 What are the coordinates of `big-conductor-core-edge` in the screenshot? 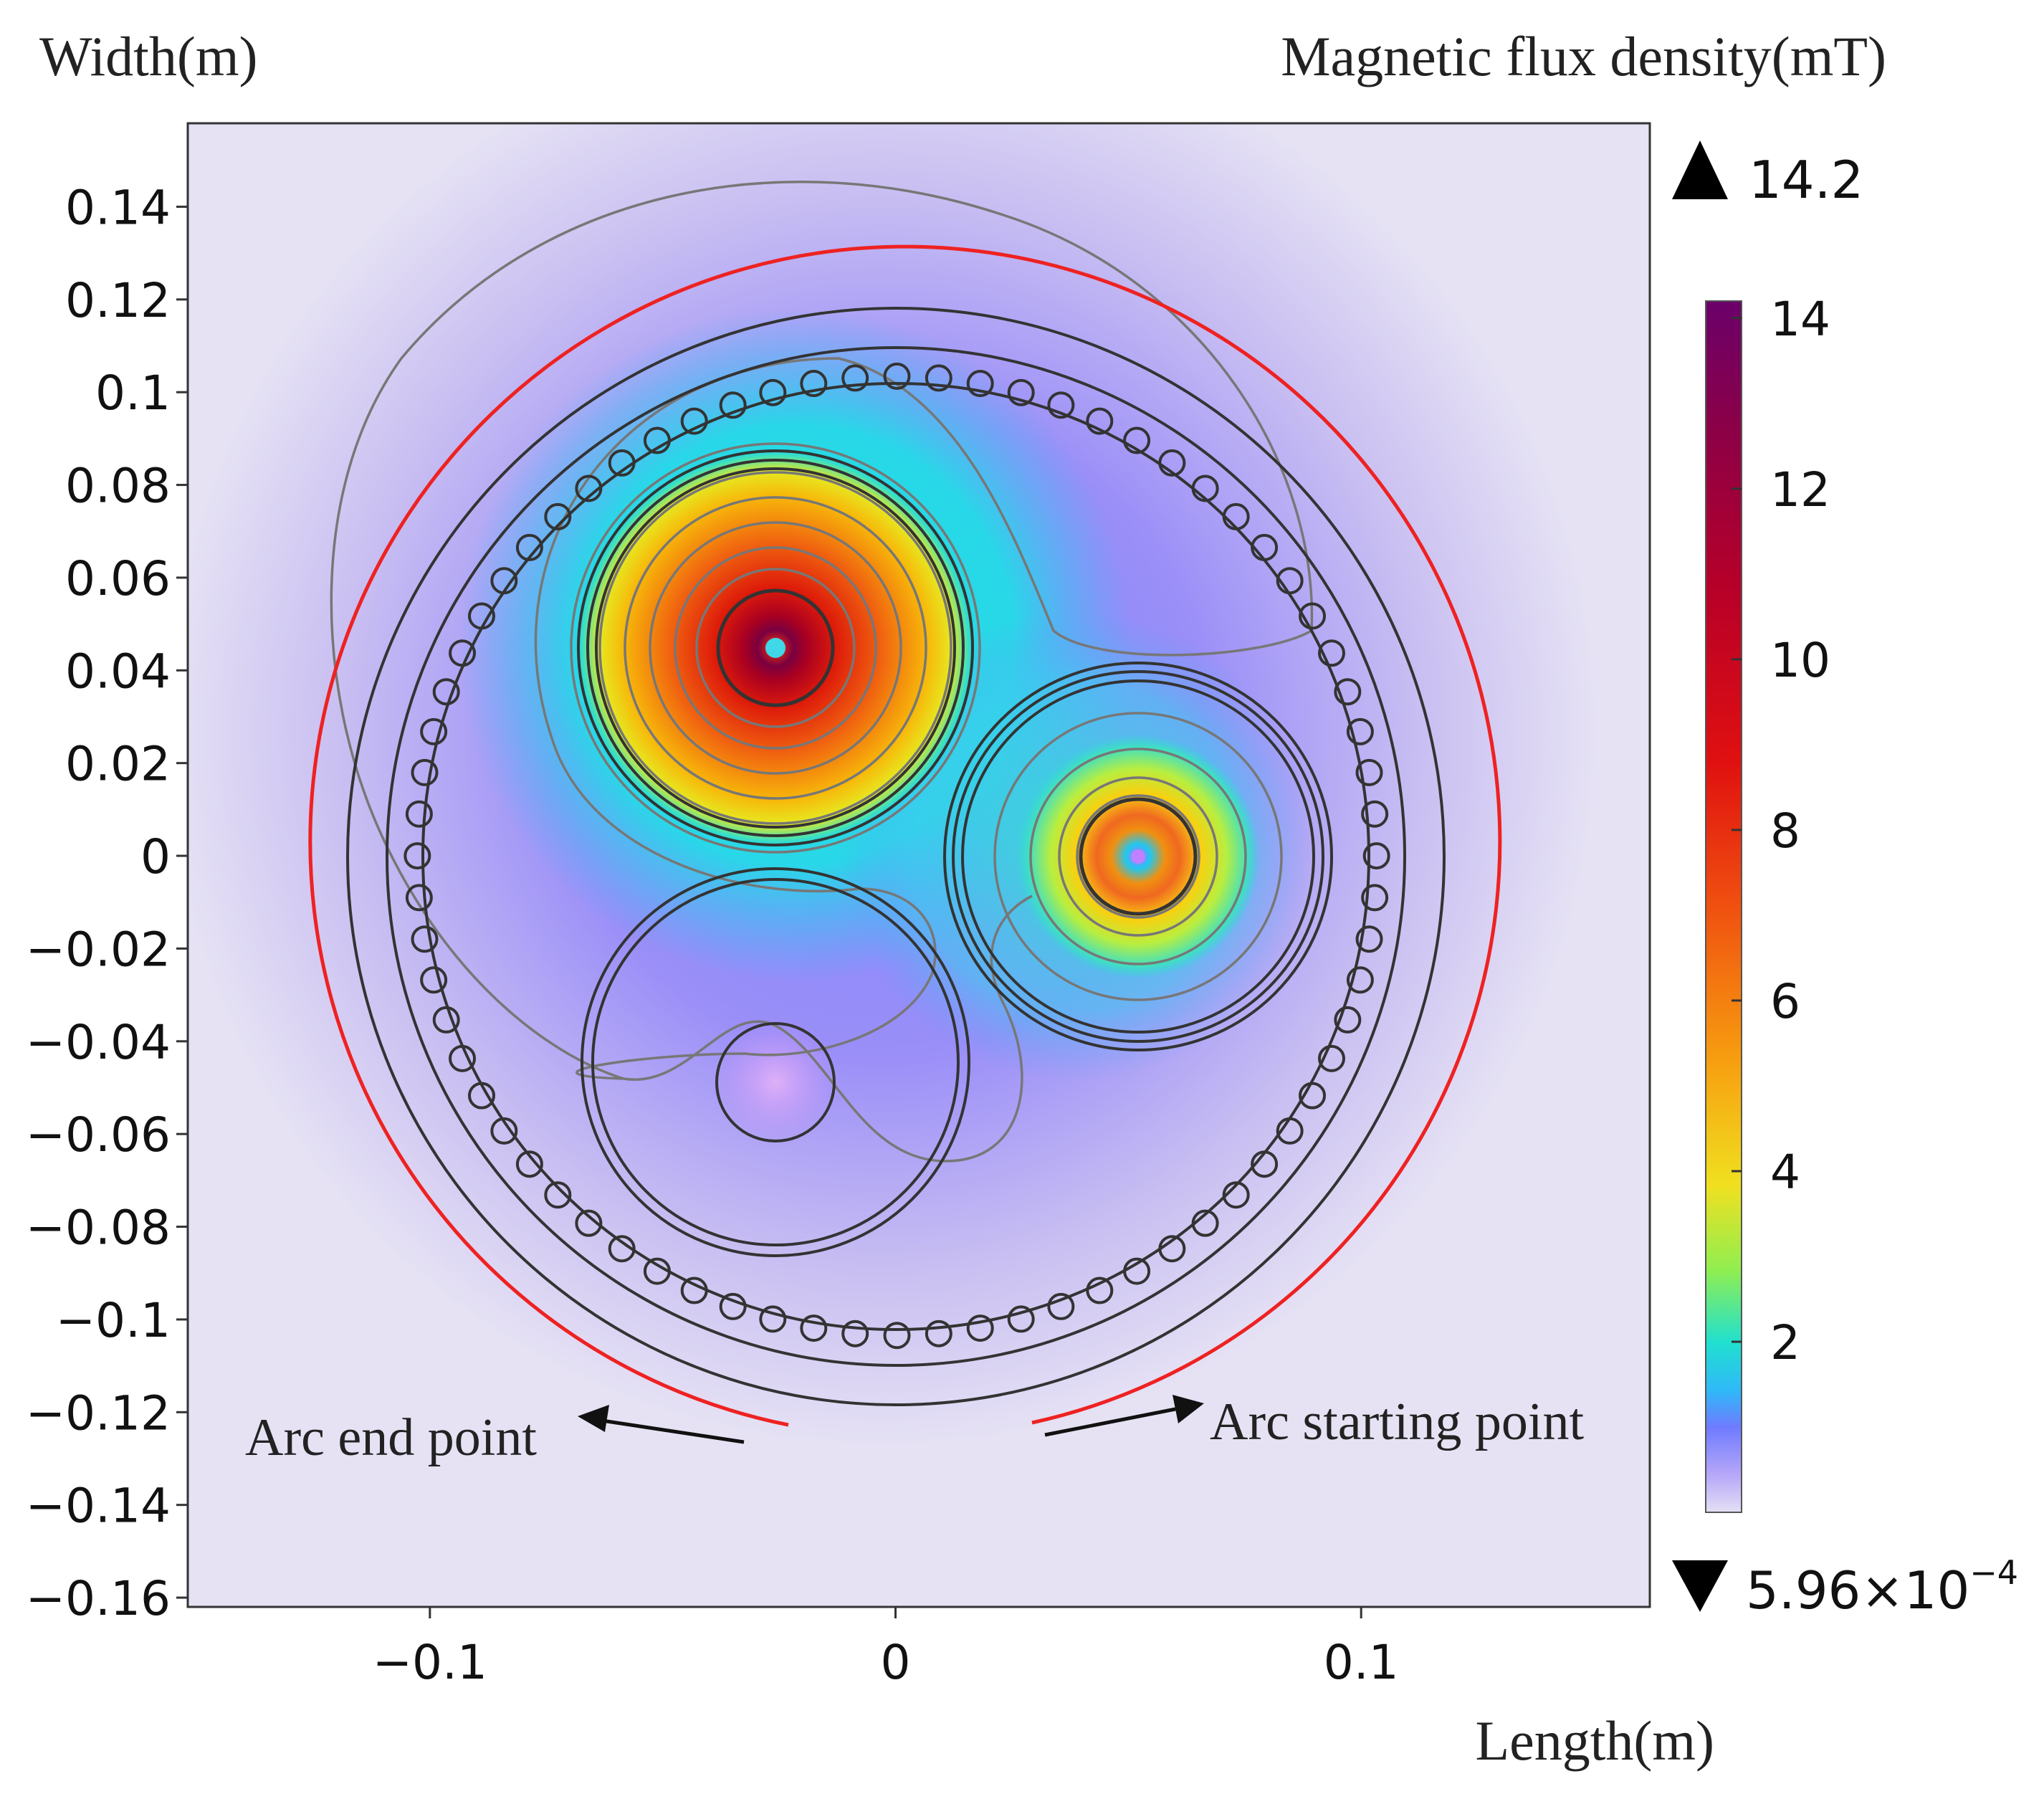 It's located at (775, 647).